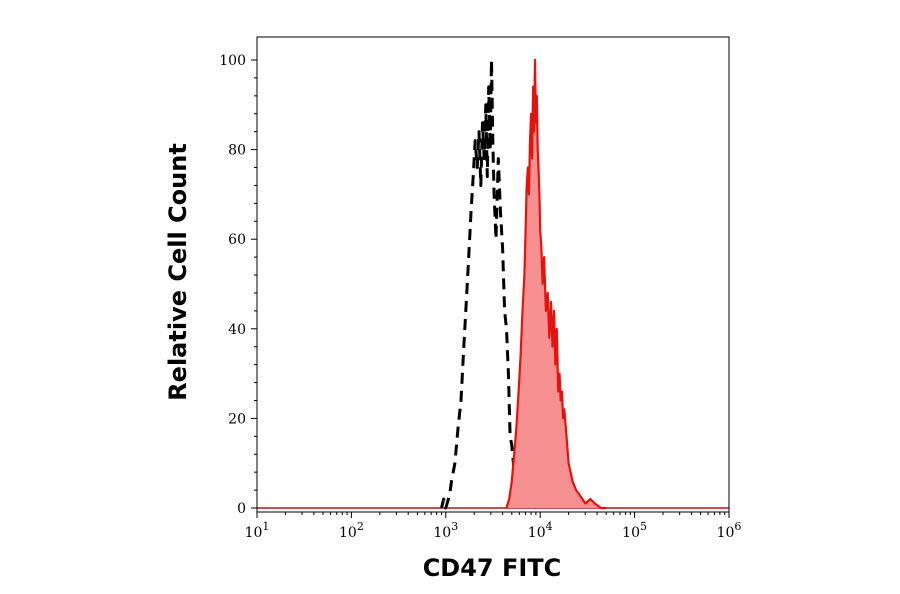 This screenshot has width=900, height=594. What do you see at coordinates (445, 530) in the screenshot?
I see `x-tick-label: 10³` at bounding box center [445, 530].